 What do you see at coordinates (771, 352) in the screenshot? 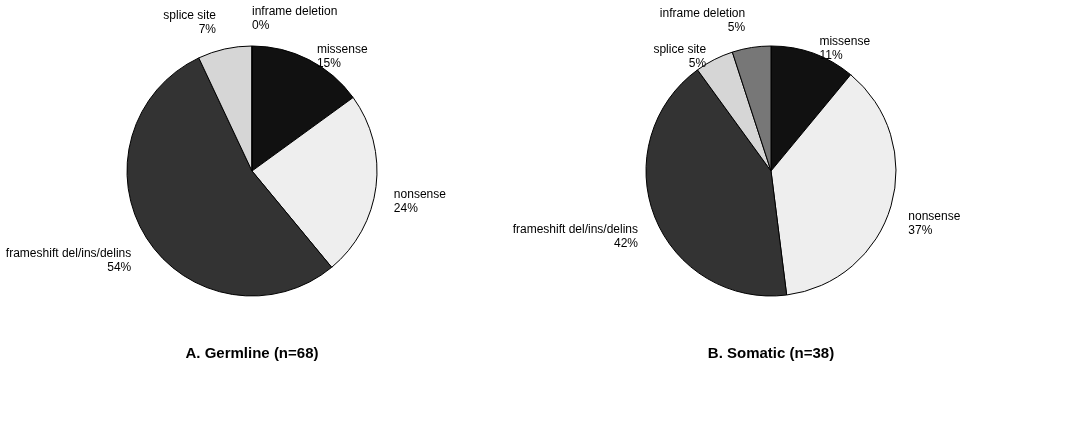
I see `text: B. Somatic (n=38)` at bounding box center [771, 352].